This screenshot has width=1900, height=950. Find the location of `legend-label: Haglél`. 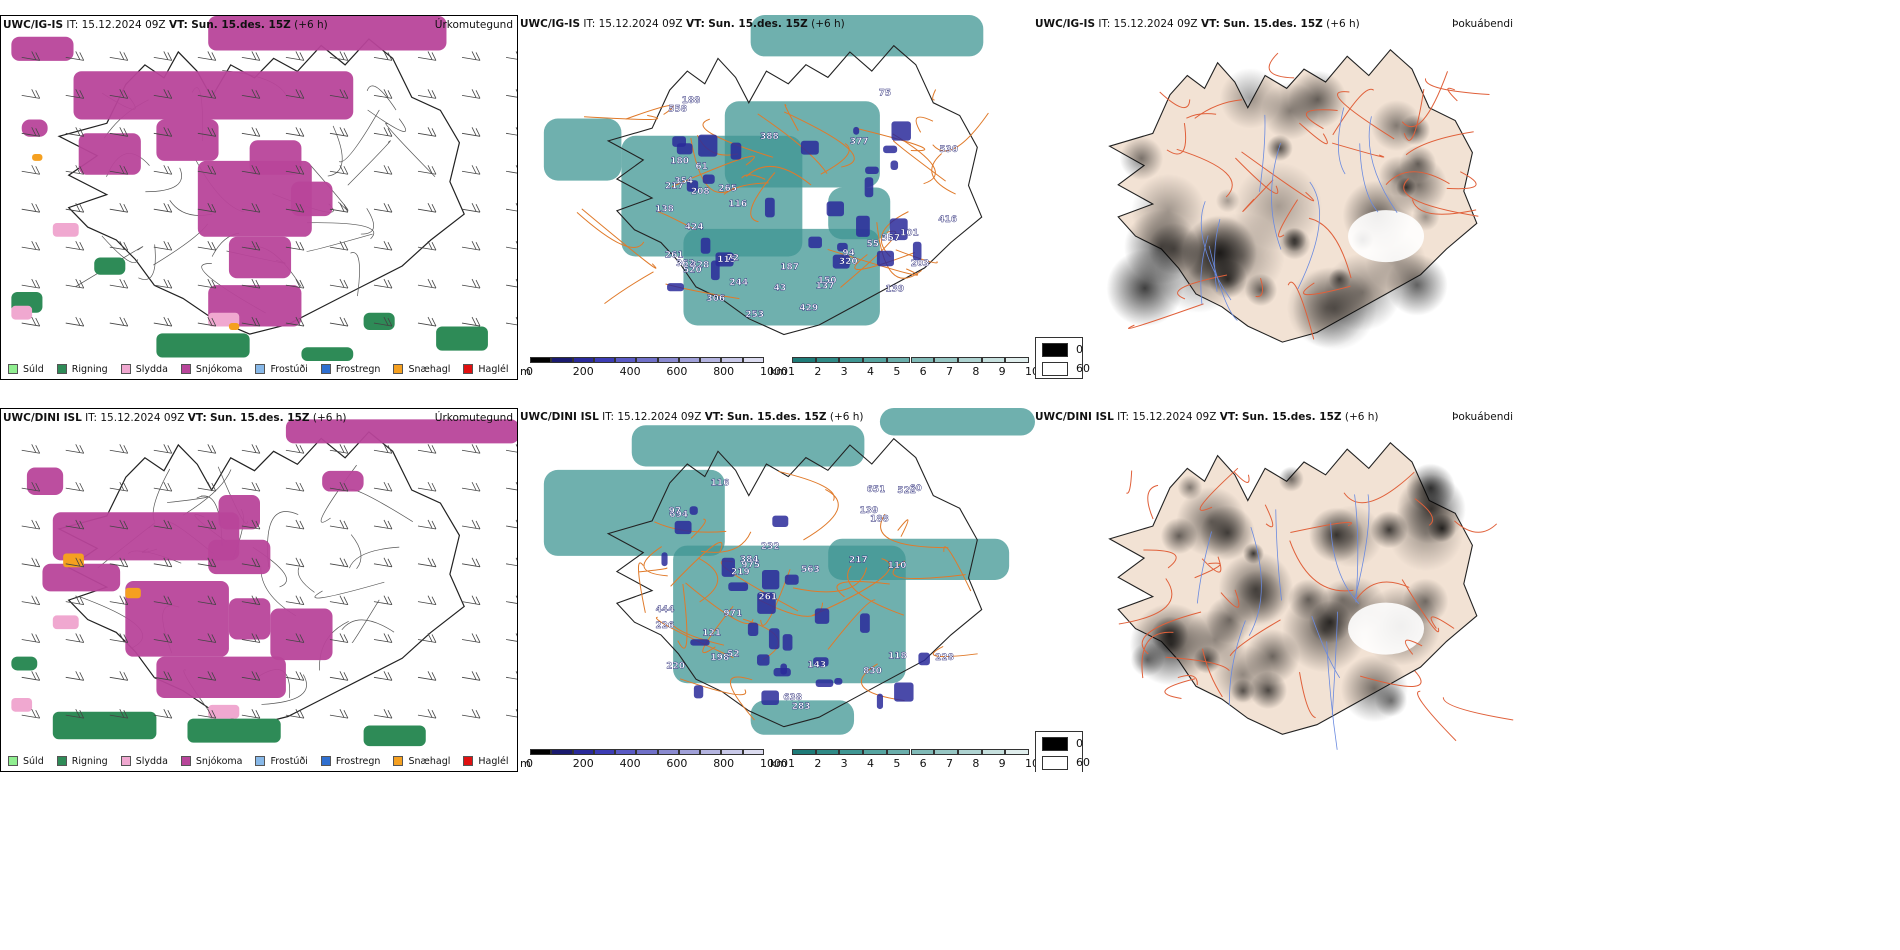

legend-label: Haglél is located at coordinates (493, 369).